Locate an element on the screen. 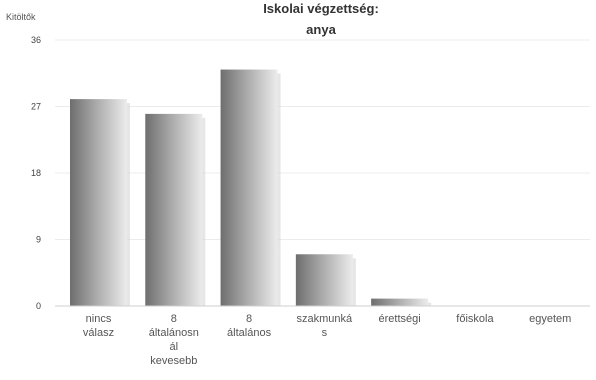 This screenshot has height=380, width=596. y-tick-label: 18 is located at coordinates (36, 173).